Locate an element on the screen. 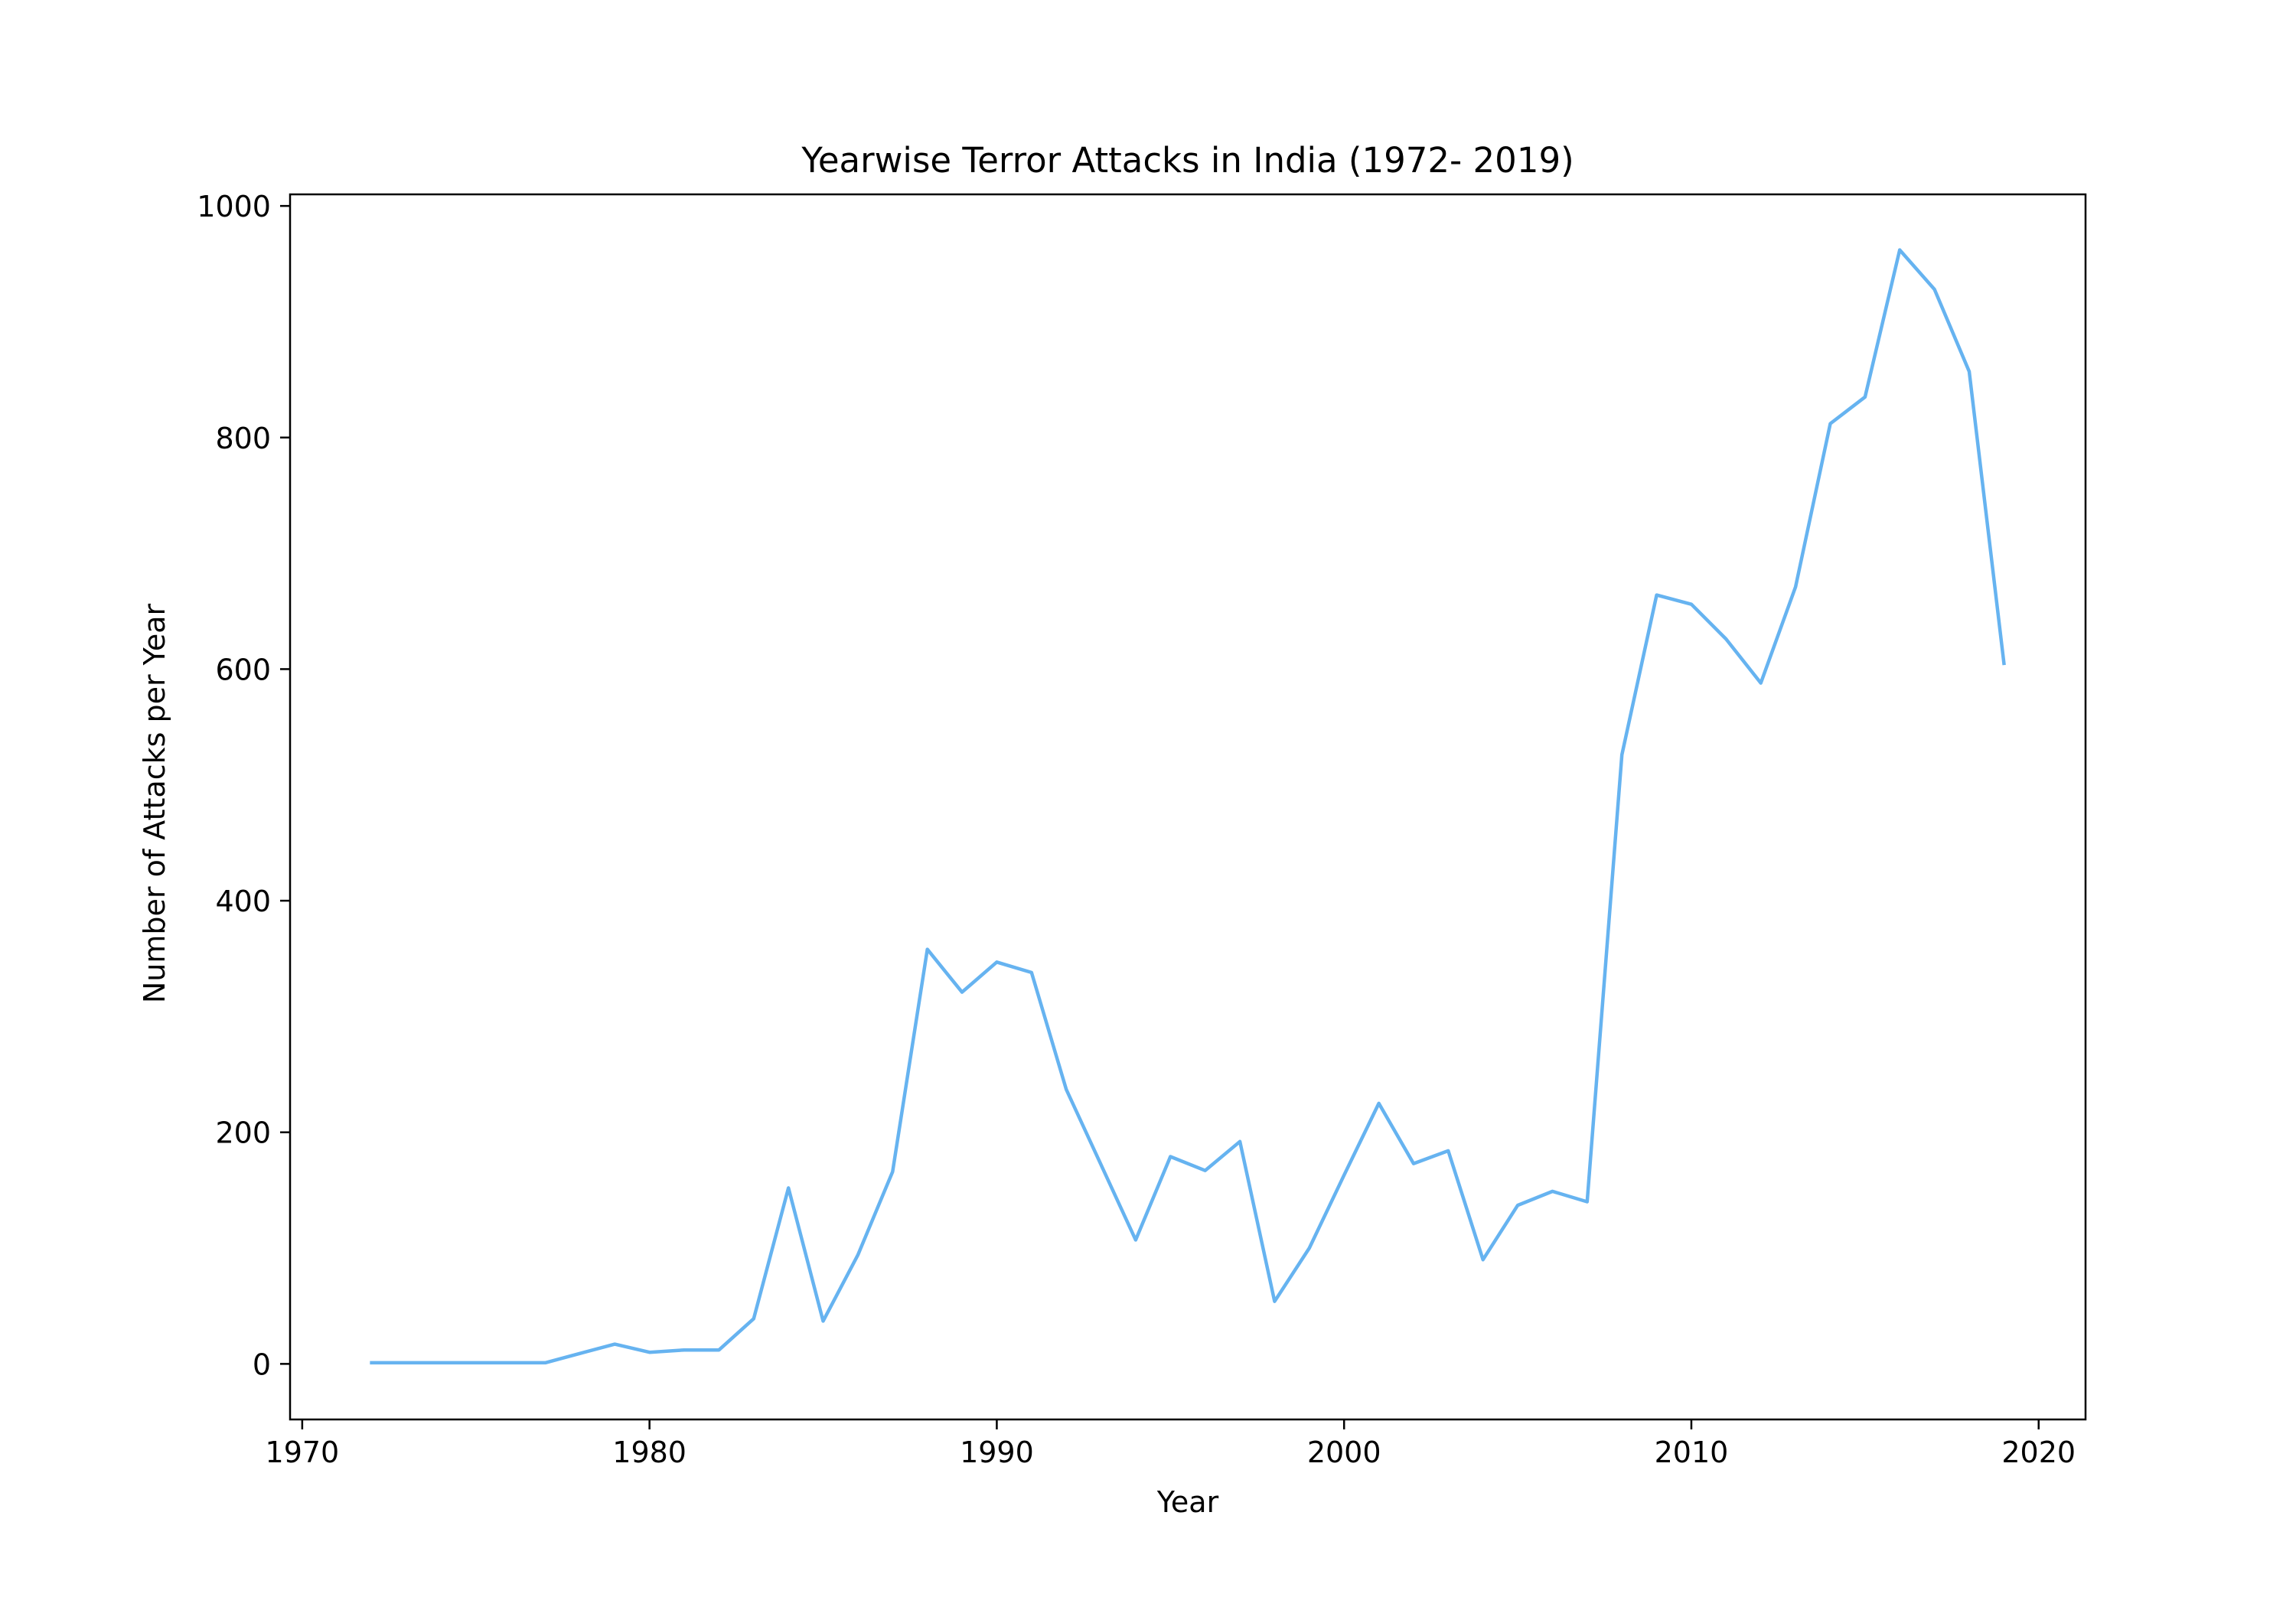 The image size is (2296, 1610). y-tick-label: 800 is located at coordinates (243, 439).